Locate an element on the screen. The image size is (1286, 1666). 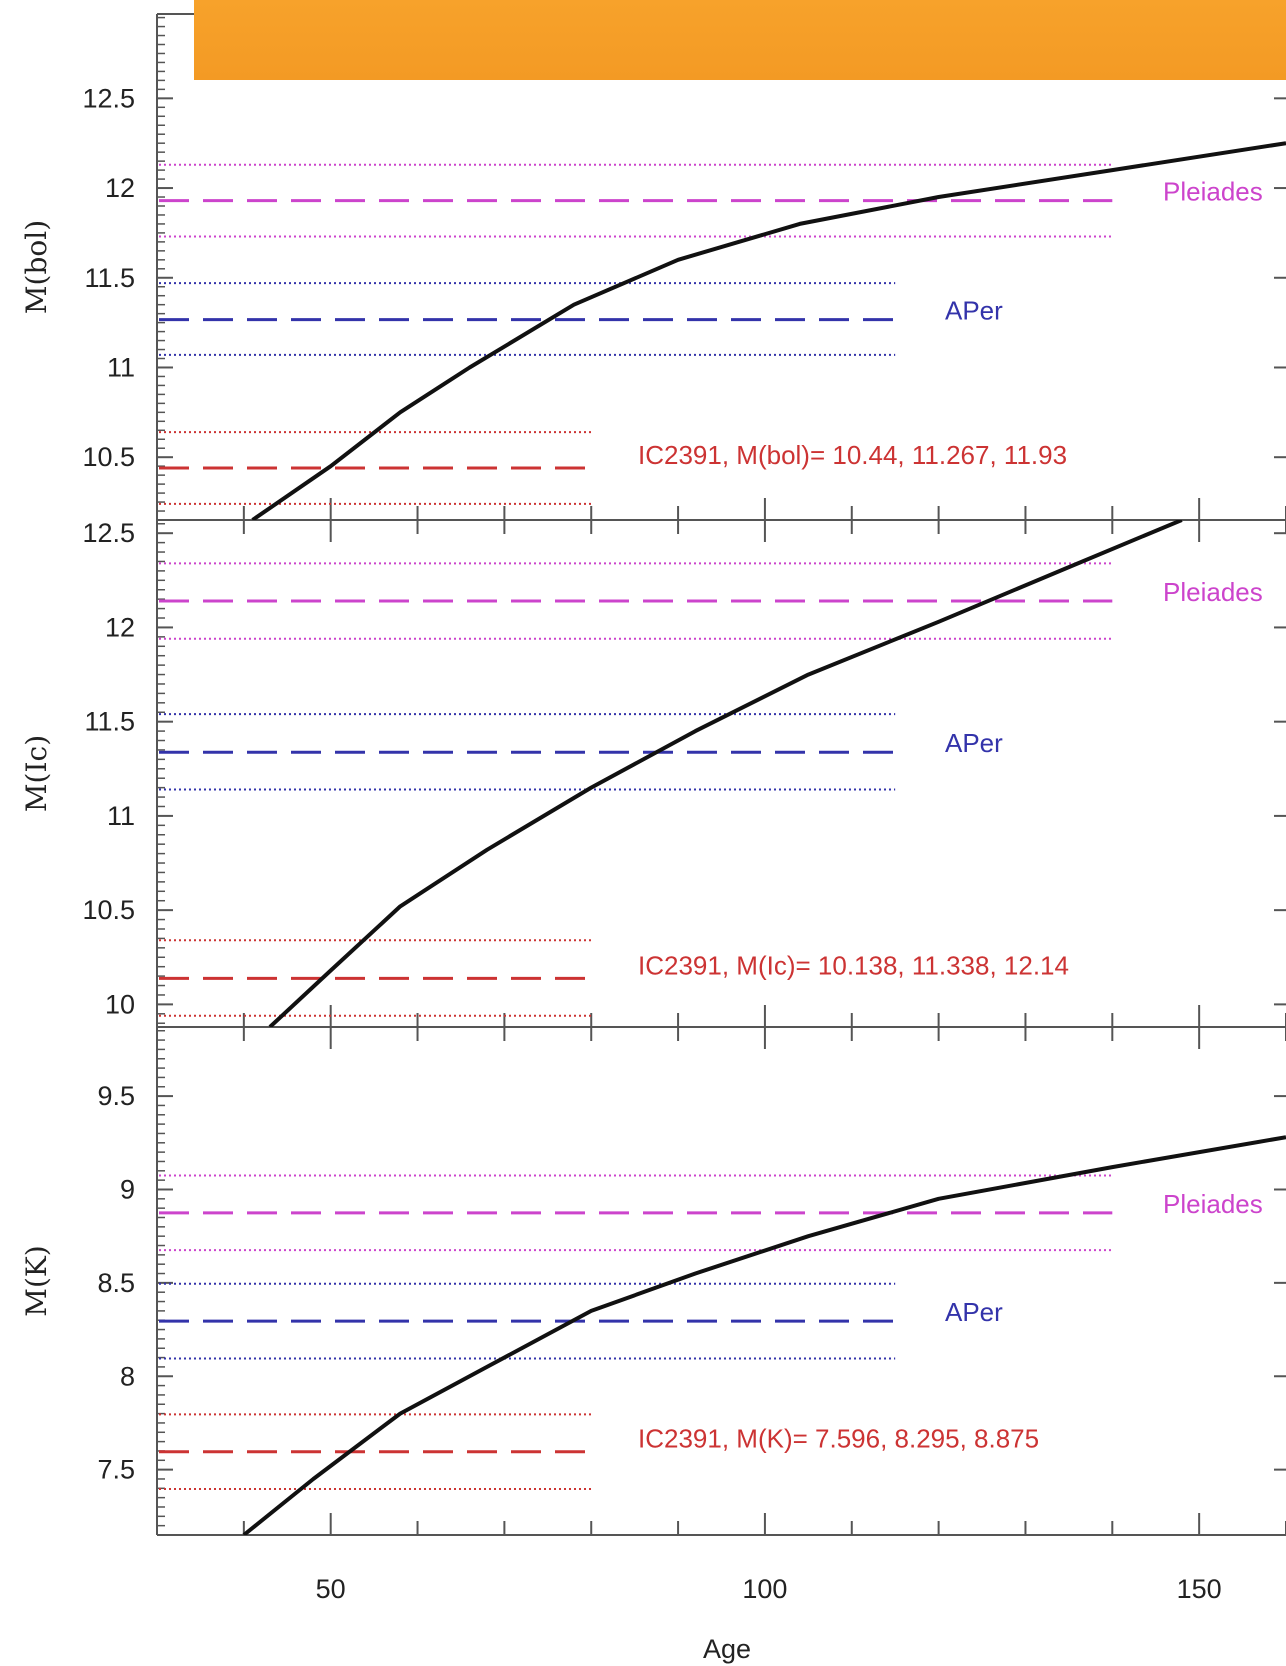
x-axis-label: Age is located at coordinates (727, 1649).